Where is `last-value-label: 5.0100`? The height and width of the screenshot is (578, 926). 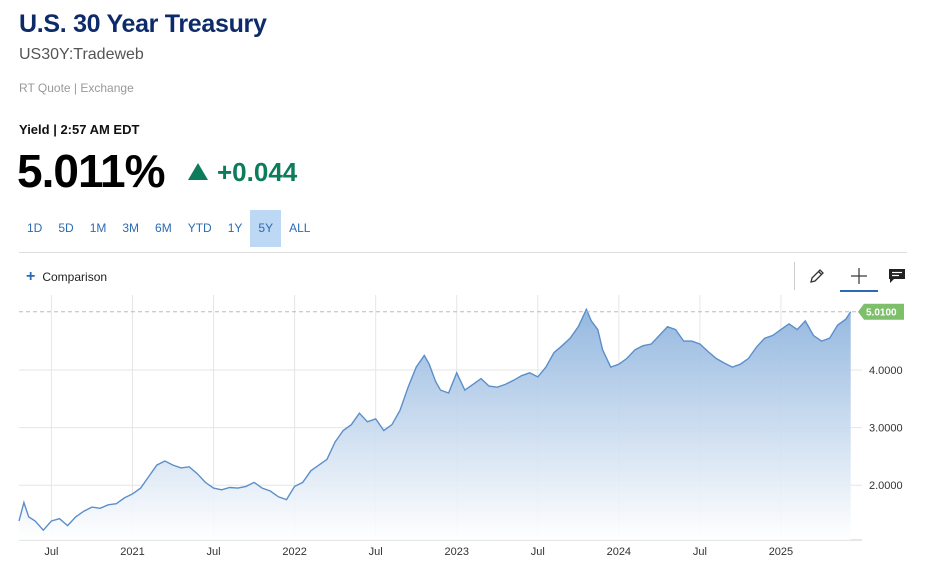
last-value-label: 5.0100 is located at coordinates (881, 313).